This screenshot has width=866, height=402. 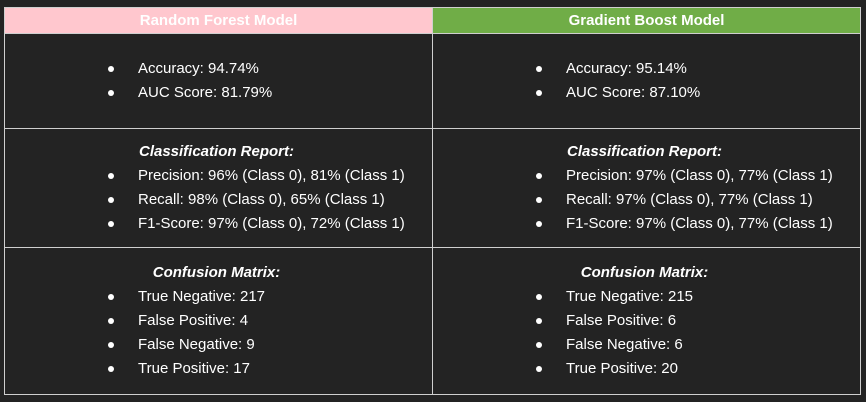 I want to click on gb-metrics-cell: Accuracy: 95.14% AUC Score: 87.10%, so click(x=646, y=81).